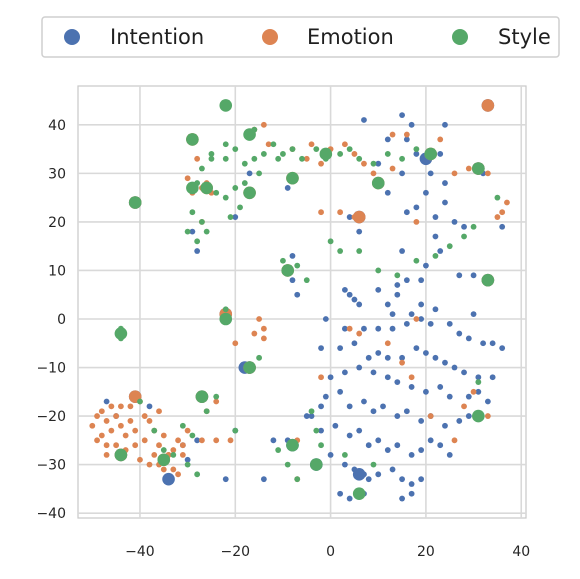 This screenshot has height=579, width=580. Describe the element at coordinates (57, 174) in the screenshot. I see `y-tick-label: 30` at that location.